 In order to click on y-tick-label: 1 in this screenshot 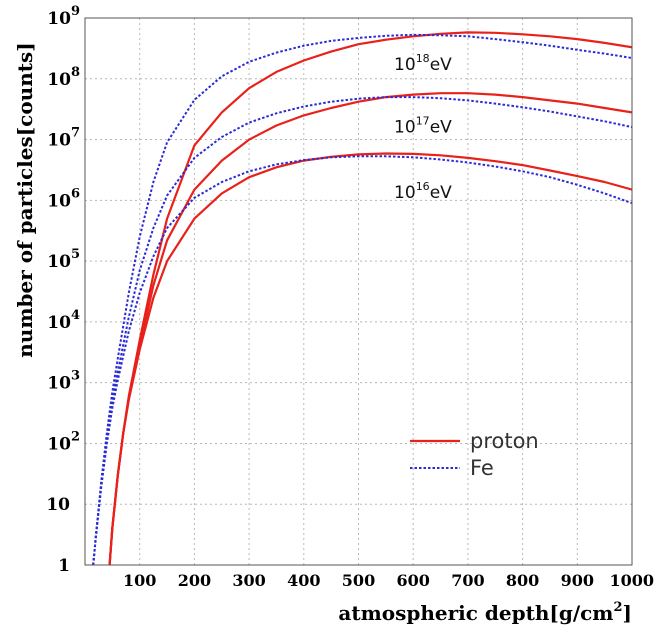, I will do `click(64, 566)`.